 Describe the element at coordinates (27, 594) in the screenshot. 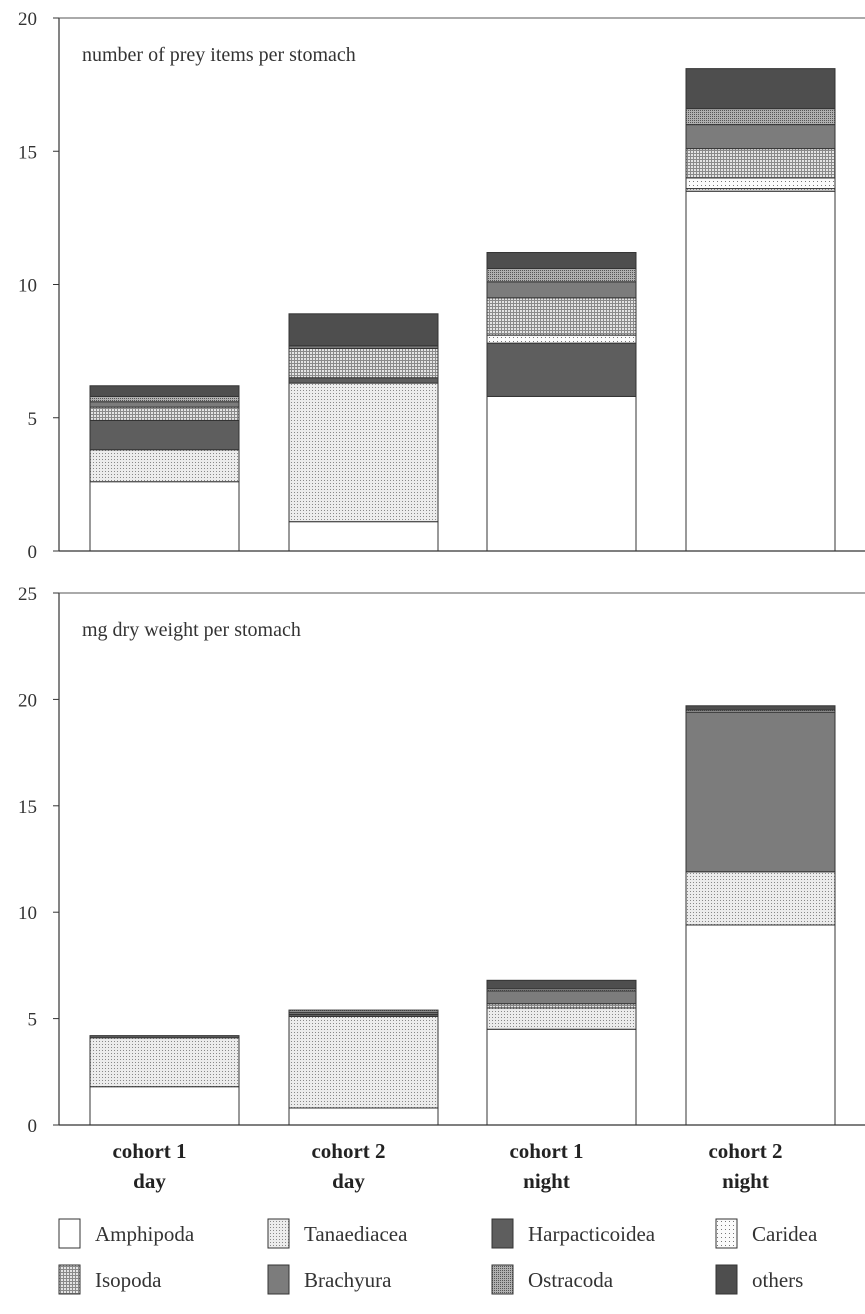

I see `y-tick-label: 25` at that location.